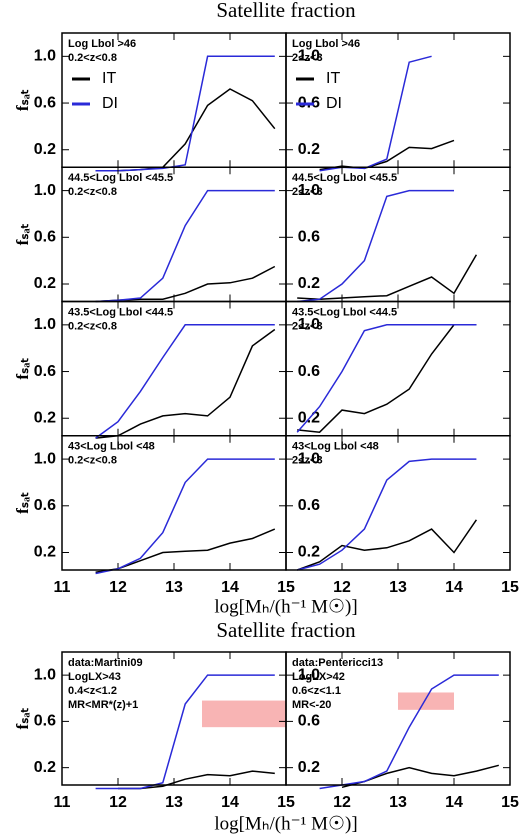 The image size is (520, 837). What do you see at coordinates (92, 691) in the screenshot?
I see `panel-label: 0.4<z<1.2` at bounding box center [92, 691].